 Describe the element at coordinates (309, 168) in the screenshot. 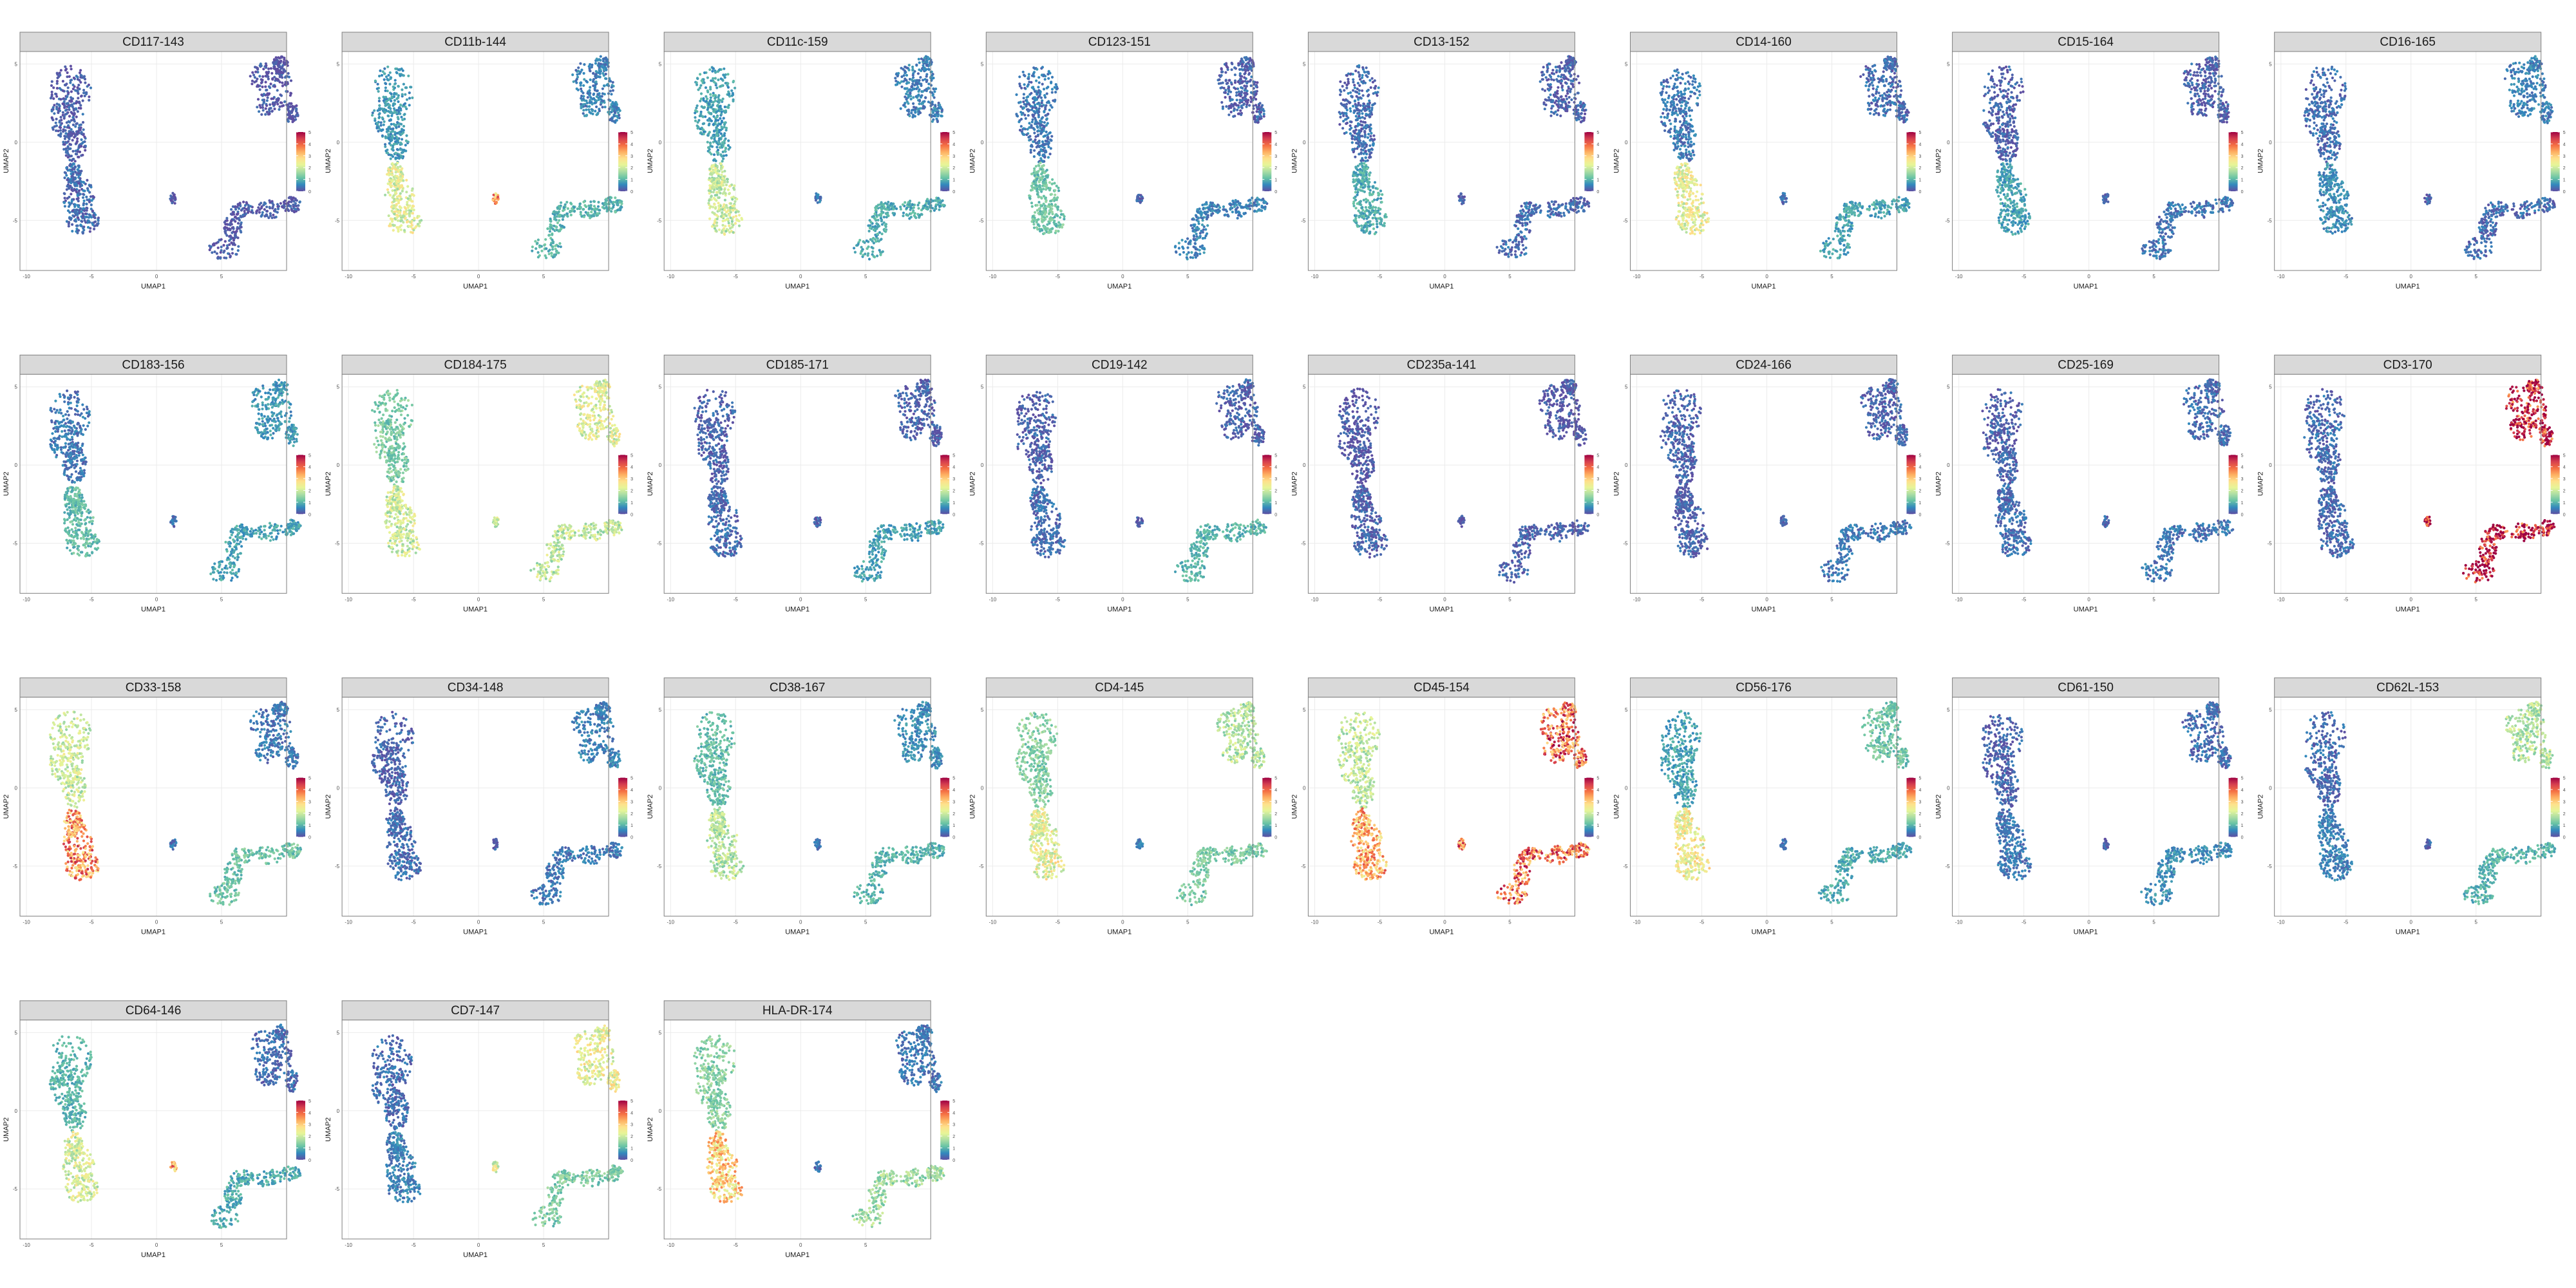

I see `legend-tick-label: 2` at that location.